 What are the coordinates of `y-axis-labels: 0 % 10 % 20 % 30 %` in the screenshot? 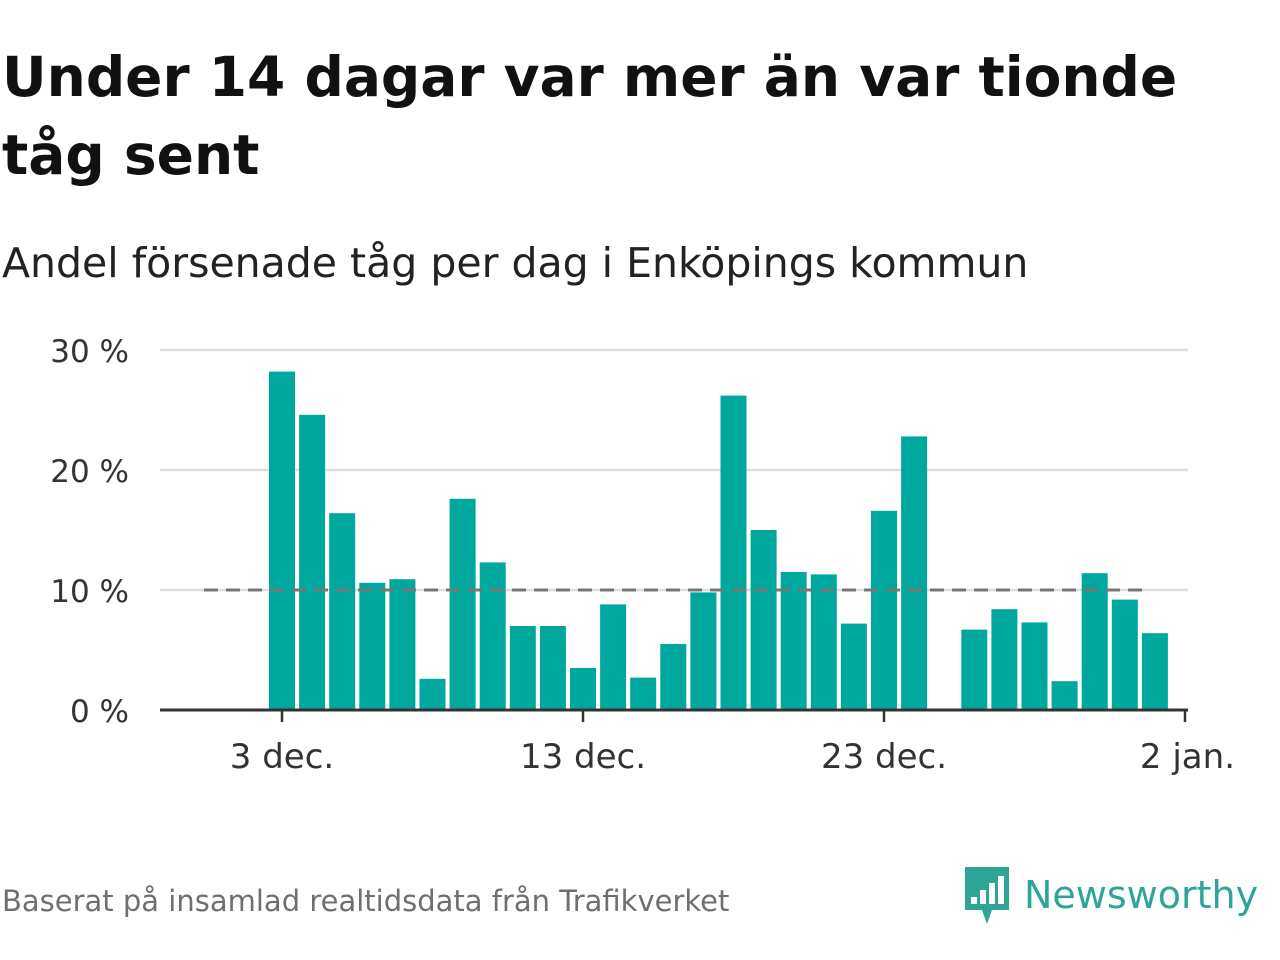 It's located at (89, 532).